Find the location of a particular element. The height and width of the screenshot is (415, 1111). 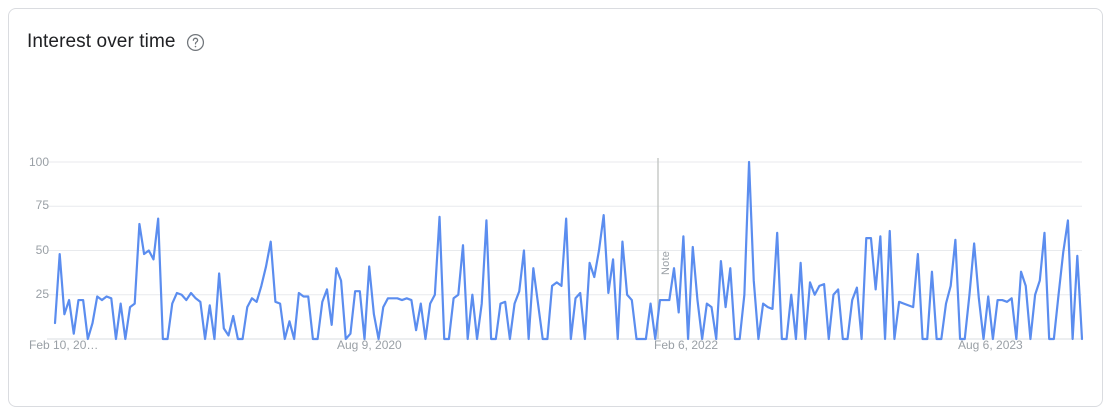

card-header: Interest over time is located at coordinates (116, 42).